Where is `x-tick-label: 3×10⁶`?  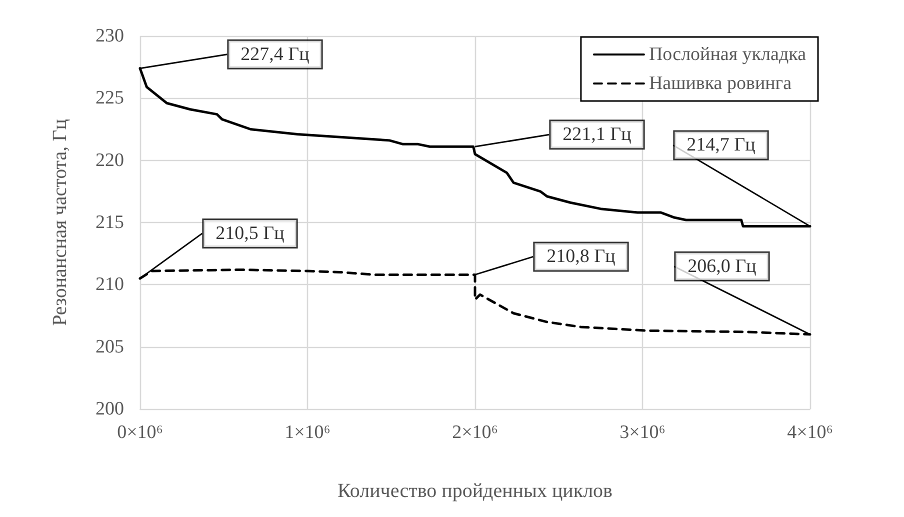
x-tick-label: 3×10⁶ is located at coordinates (643, 432).